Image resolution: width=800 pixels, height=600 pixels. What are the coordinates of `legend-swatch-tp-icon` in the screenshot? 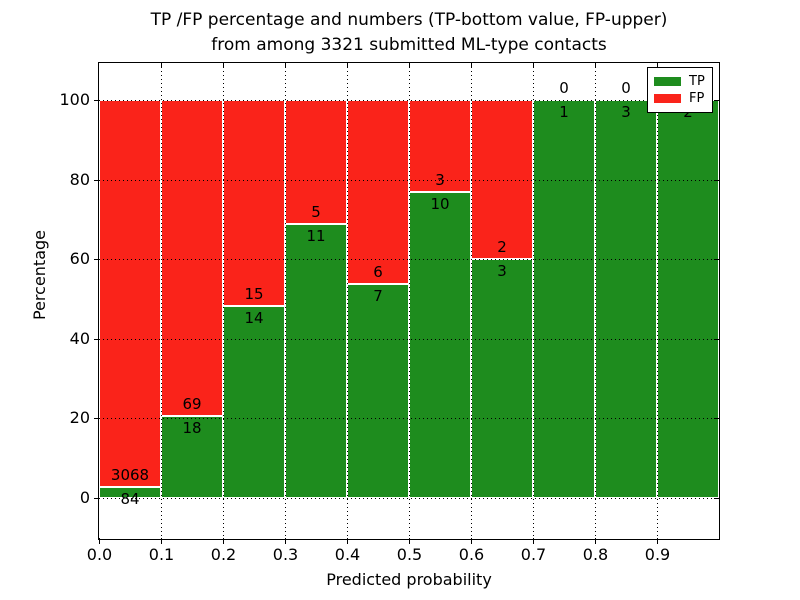 It's located at (667, 81).